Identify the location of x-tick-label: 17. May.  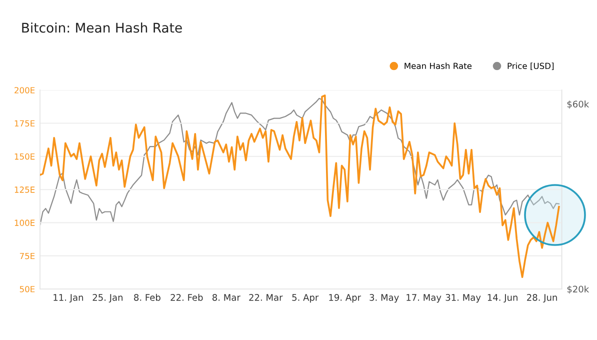
(424, 298).